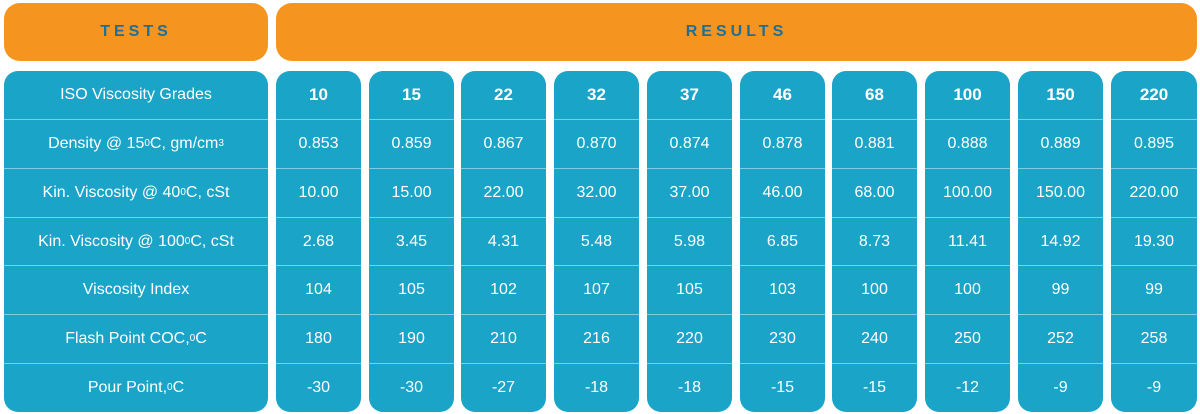  What do you see at coordinates (596, 94) in the screenshot?
I see `grade-cell: 32` at bounding box center [596, 94].